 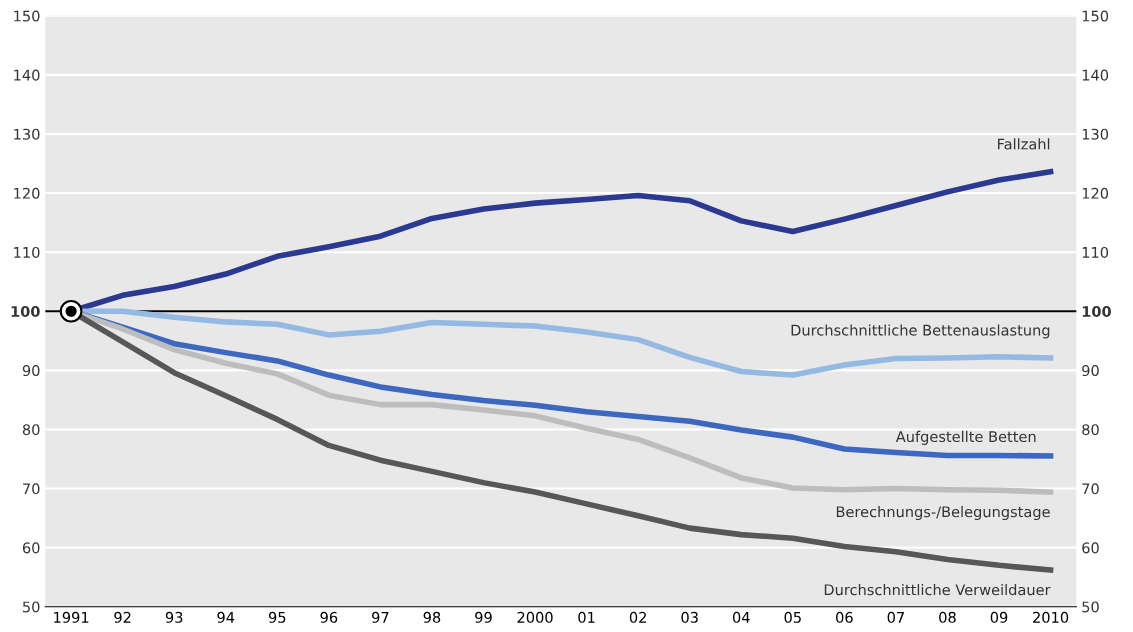 I want to click on y-tick-label: 110, so click(x=27, y=252).